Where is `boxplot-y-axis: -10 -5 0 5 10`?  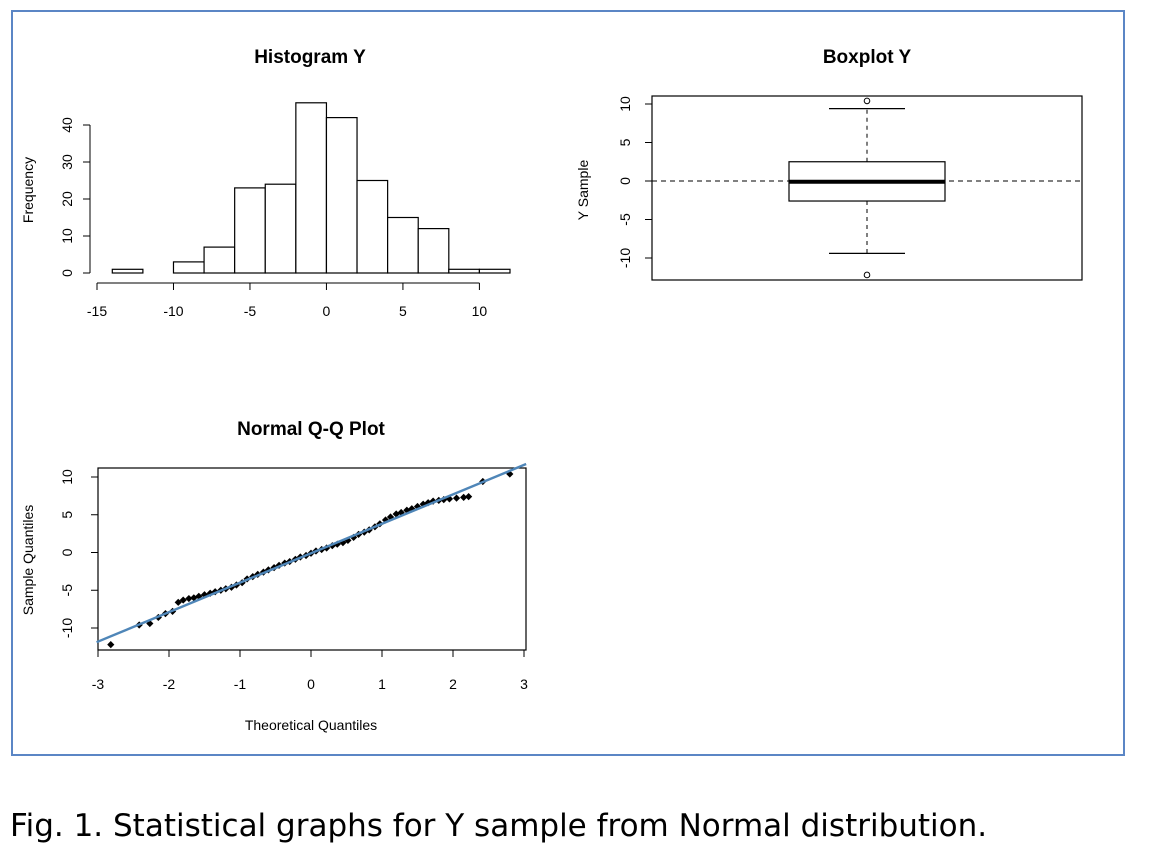 boxplot-y-axis: -10 -5 0 5 10 is located at coordinates (635, 182).